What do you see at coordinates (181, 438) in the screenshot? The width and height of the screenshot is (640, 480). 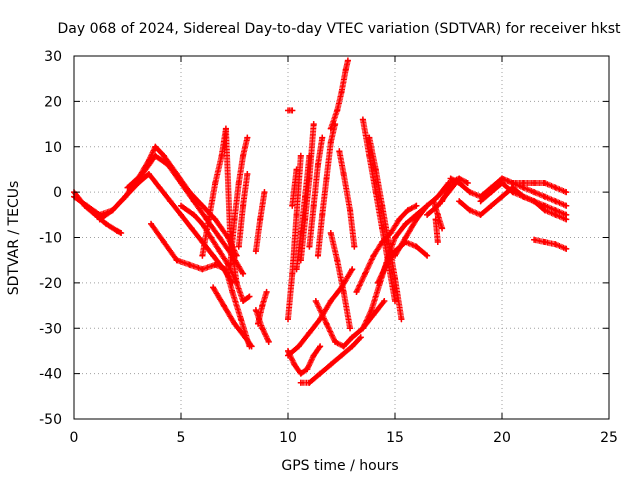 I see `x-tick-label: 5` at bounding box center [181, 438].